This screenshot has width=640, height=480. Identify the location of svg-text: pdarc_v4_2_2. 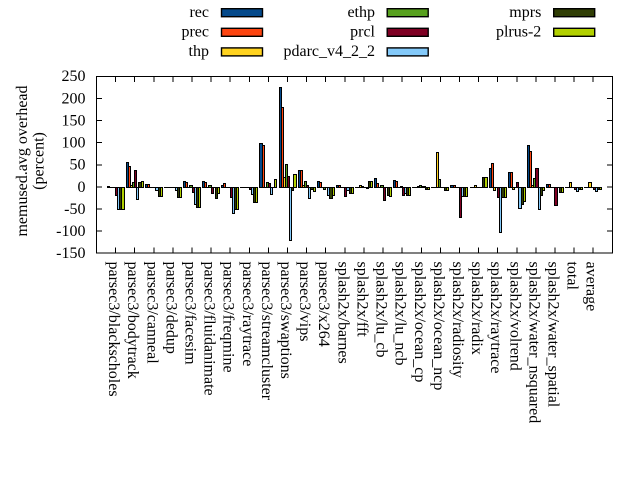
(329, 51).